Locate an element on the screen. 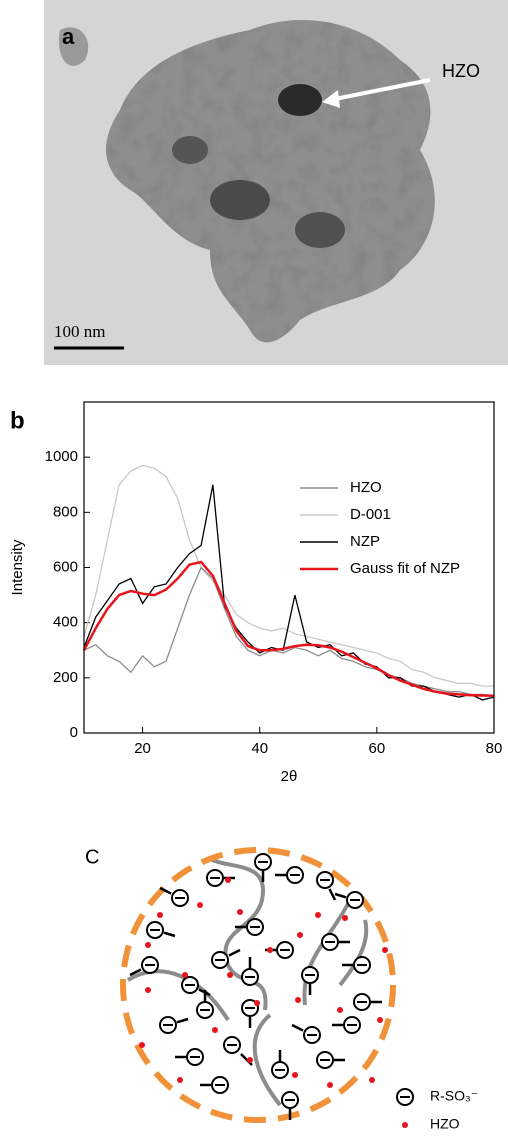 The height and width of the screenshot is (1142, 508). legend-label: R-SO₃⁻ is located at coordinates (454, 1096).